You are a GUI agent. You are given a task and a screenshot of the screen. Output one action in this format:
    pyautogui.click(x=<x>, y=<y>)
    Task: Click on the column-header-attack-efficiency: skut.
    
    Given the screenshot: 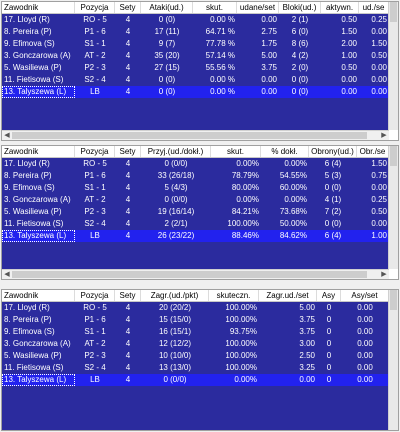 What is the action you would take?
    pyautogui.click(x=215, y=7)
    